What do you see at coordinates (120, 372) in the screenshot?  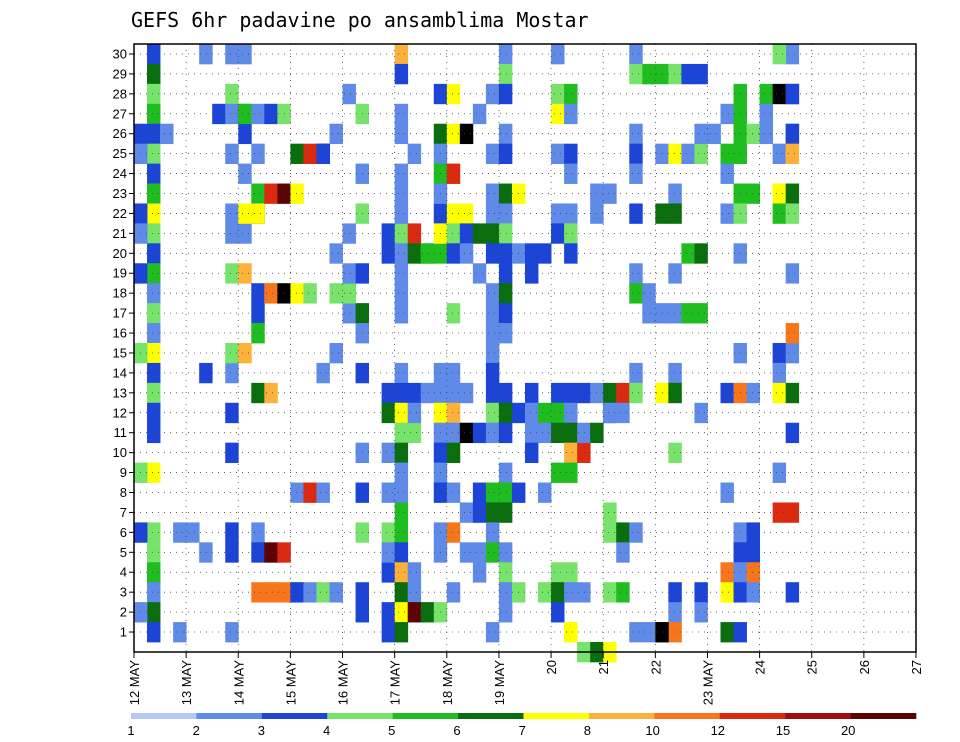 I see `y-tick-label: 14` at bounding box center [120, 372].